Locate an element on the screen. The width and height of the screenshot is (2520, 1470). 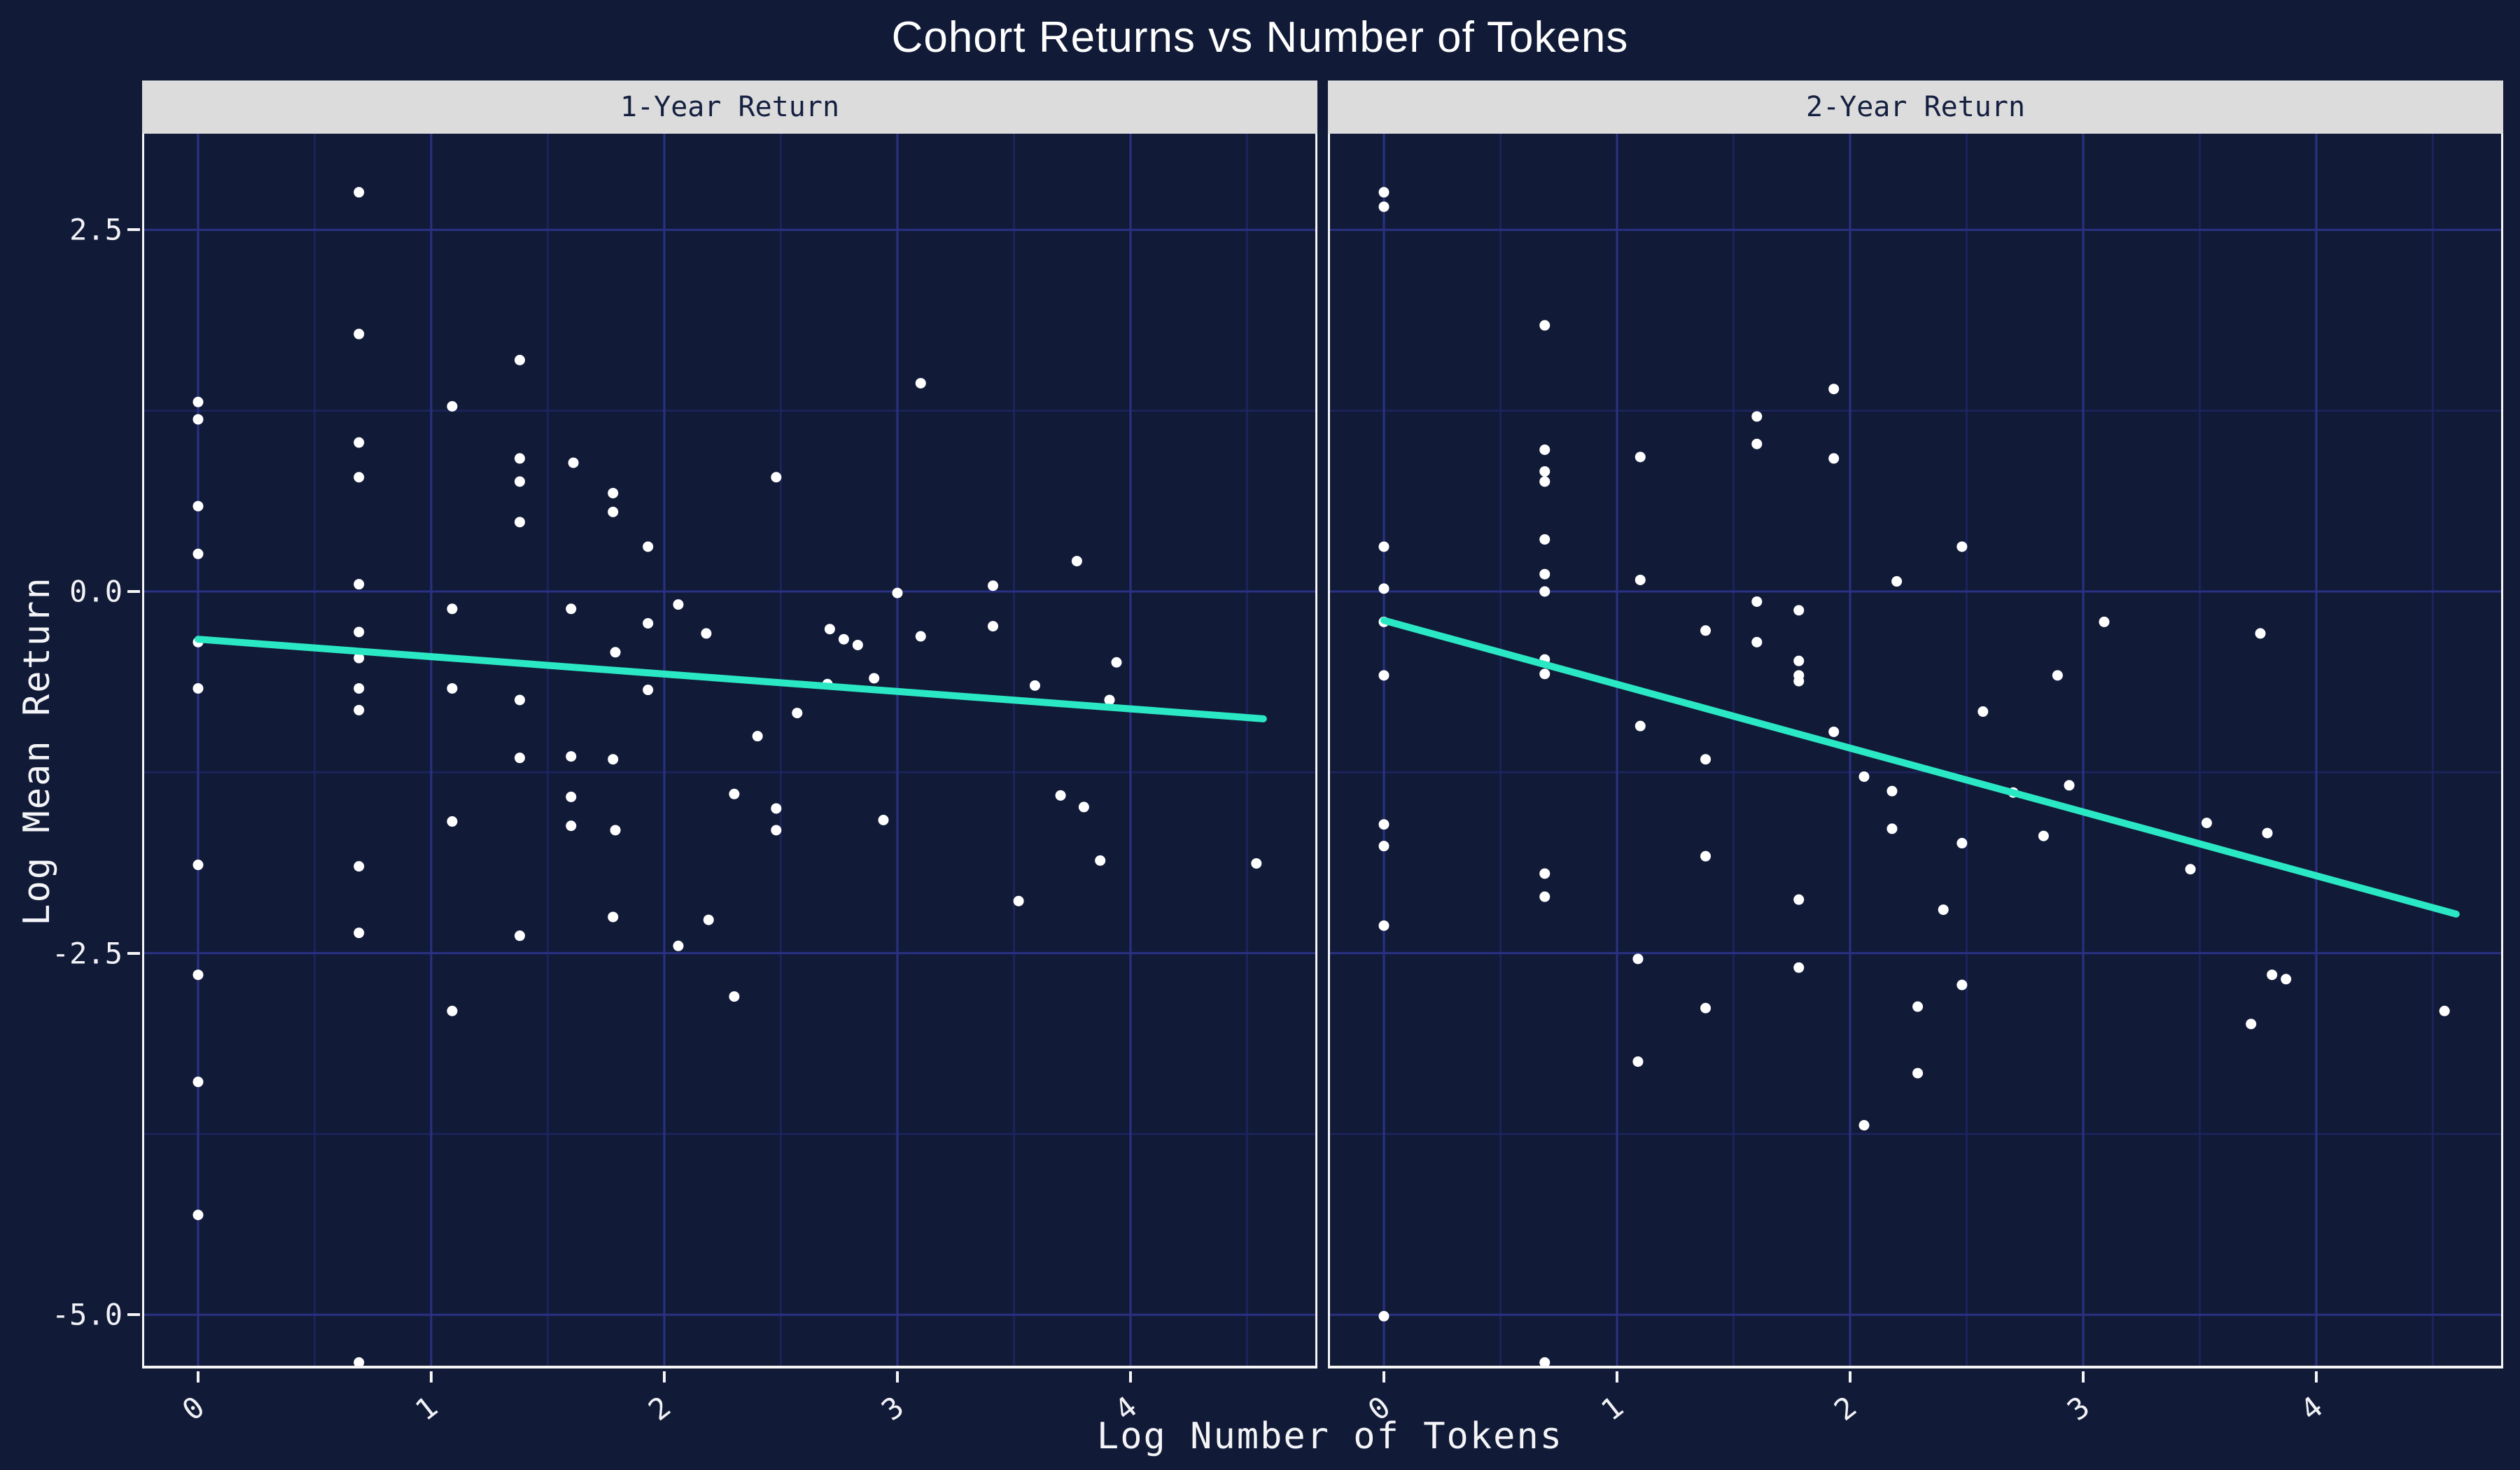
facet-strip-2year: 2-Year Return is located at coordinates (1915, 107).